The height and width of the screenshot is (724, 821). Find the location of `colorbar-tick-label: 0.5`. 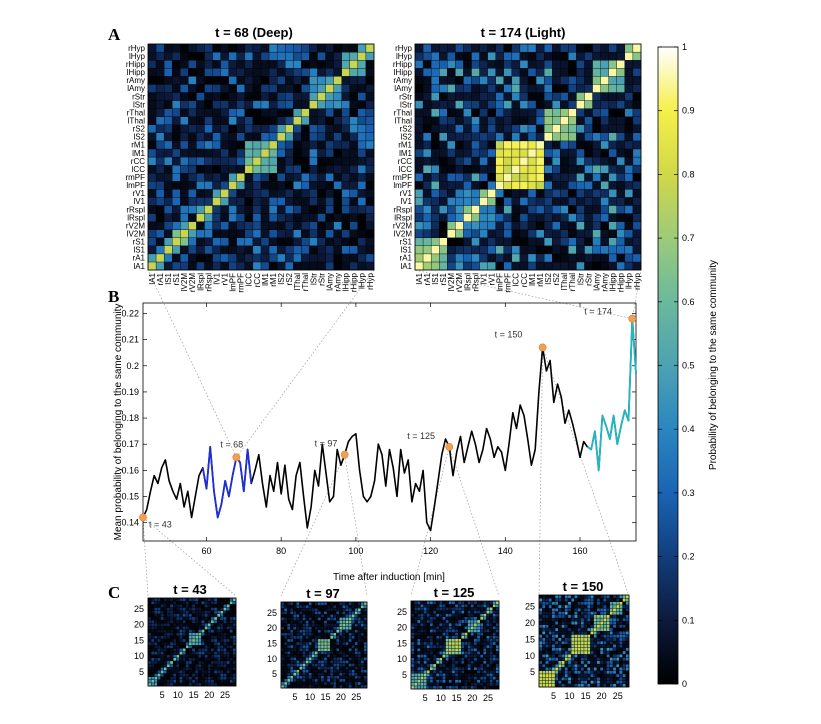

colorbar-tick-label: 0.5 is located at coordinates (688, 366).